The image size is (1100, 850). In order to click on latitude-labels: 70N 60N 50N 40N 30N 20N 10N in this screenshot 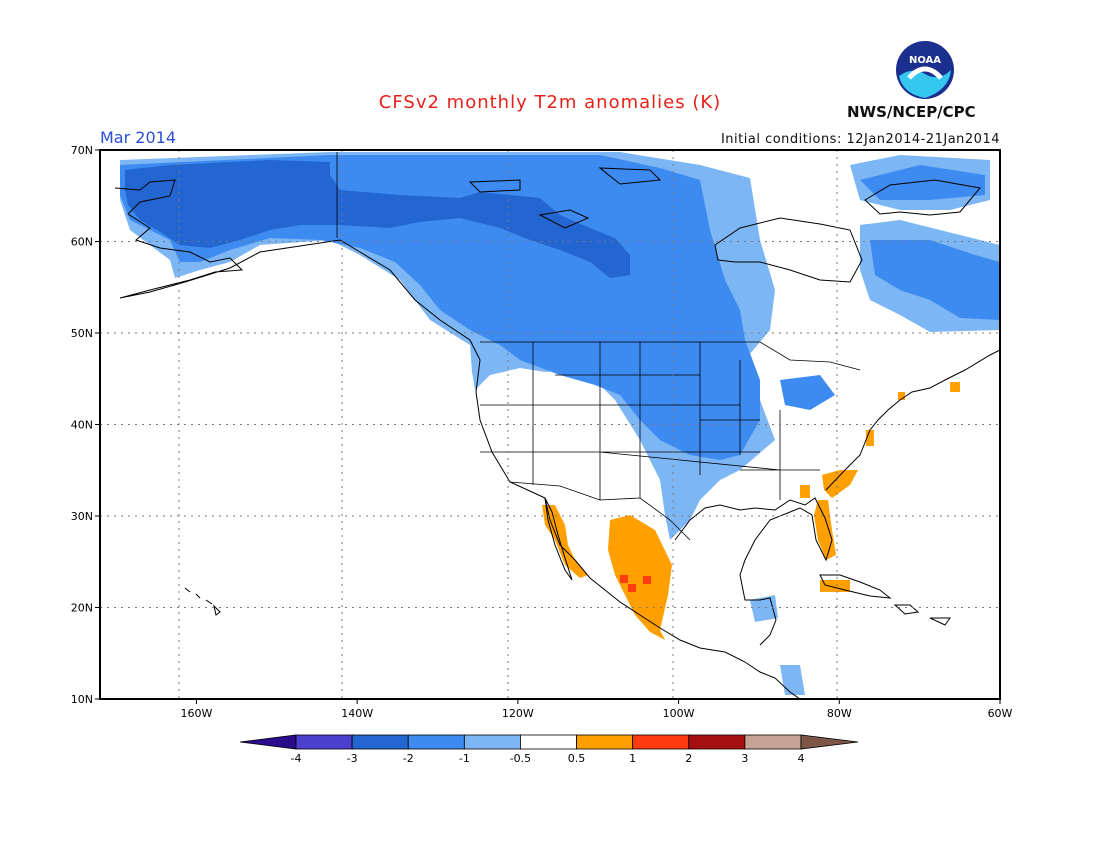, I will do `click(85, 425)`.